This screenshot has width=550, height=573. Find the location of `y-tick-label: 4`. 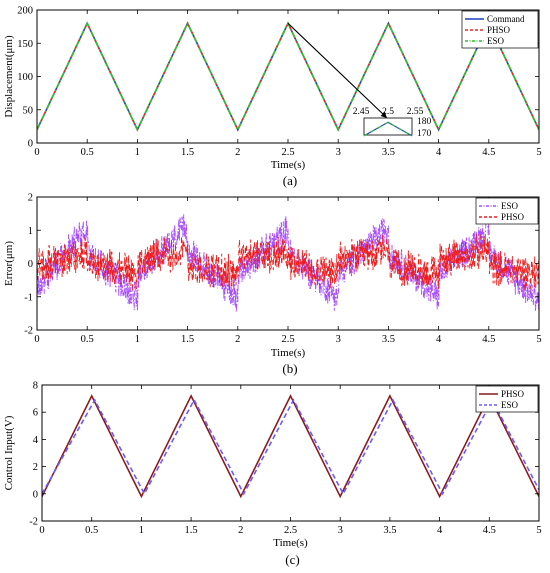

y-tick-label: 4 is located at coordinates (36, 440).